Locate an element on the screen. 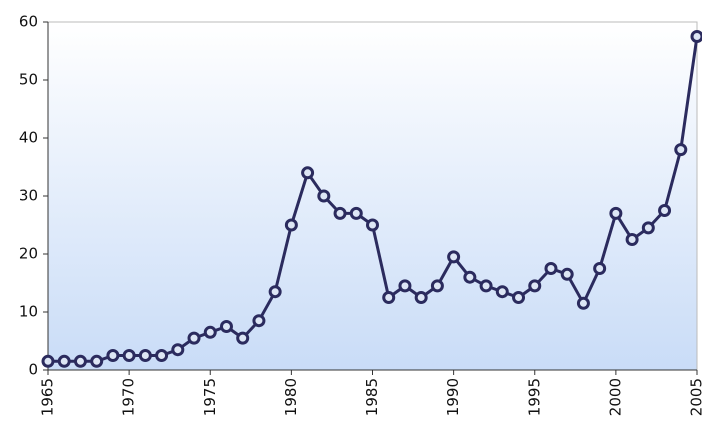 Image resolution: width=702 pixels, height=430 pixels. y-tick-label: 30 is located at coordinates (28, 196).